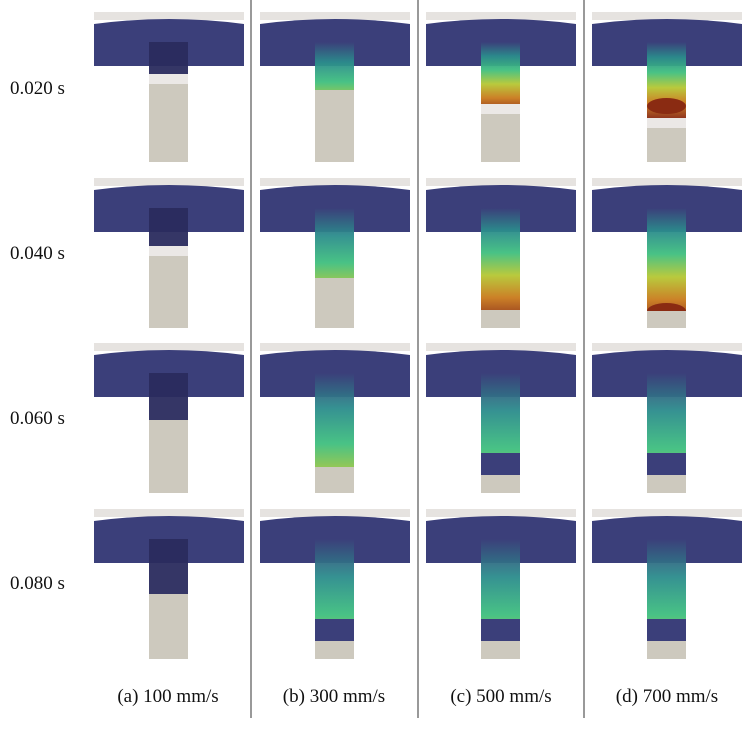 The image size is (756, 756). I want to click on panel-r3-c1, so click(169, 418).